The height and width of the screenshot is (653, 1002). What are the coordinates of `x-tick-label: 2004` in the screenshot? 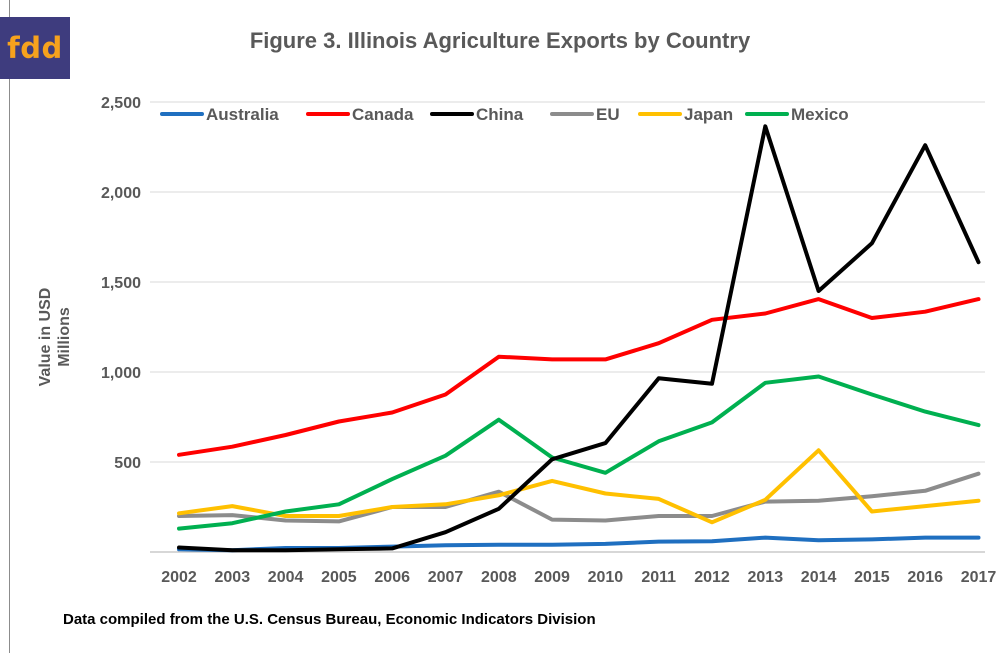 It's located at (286, 577).